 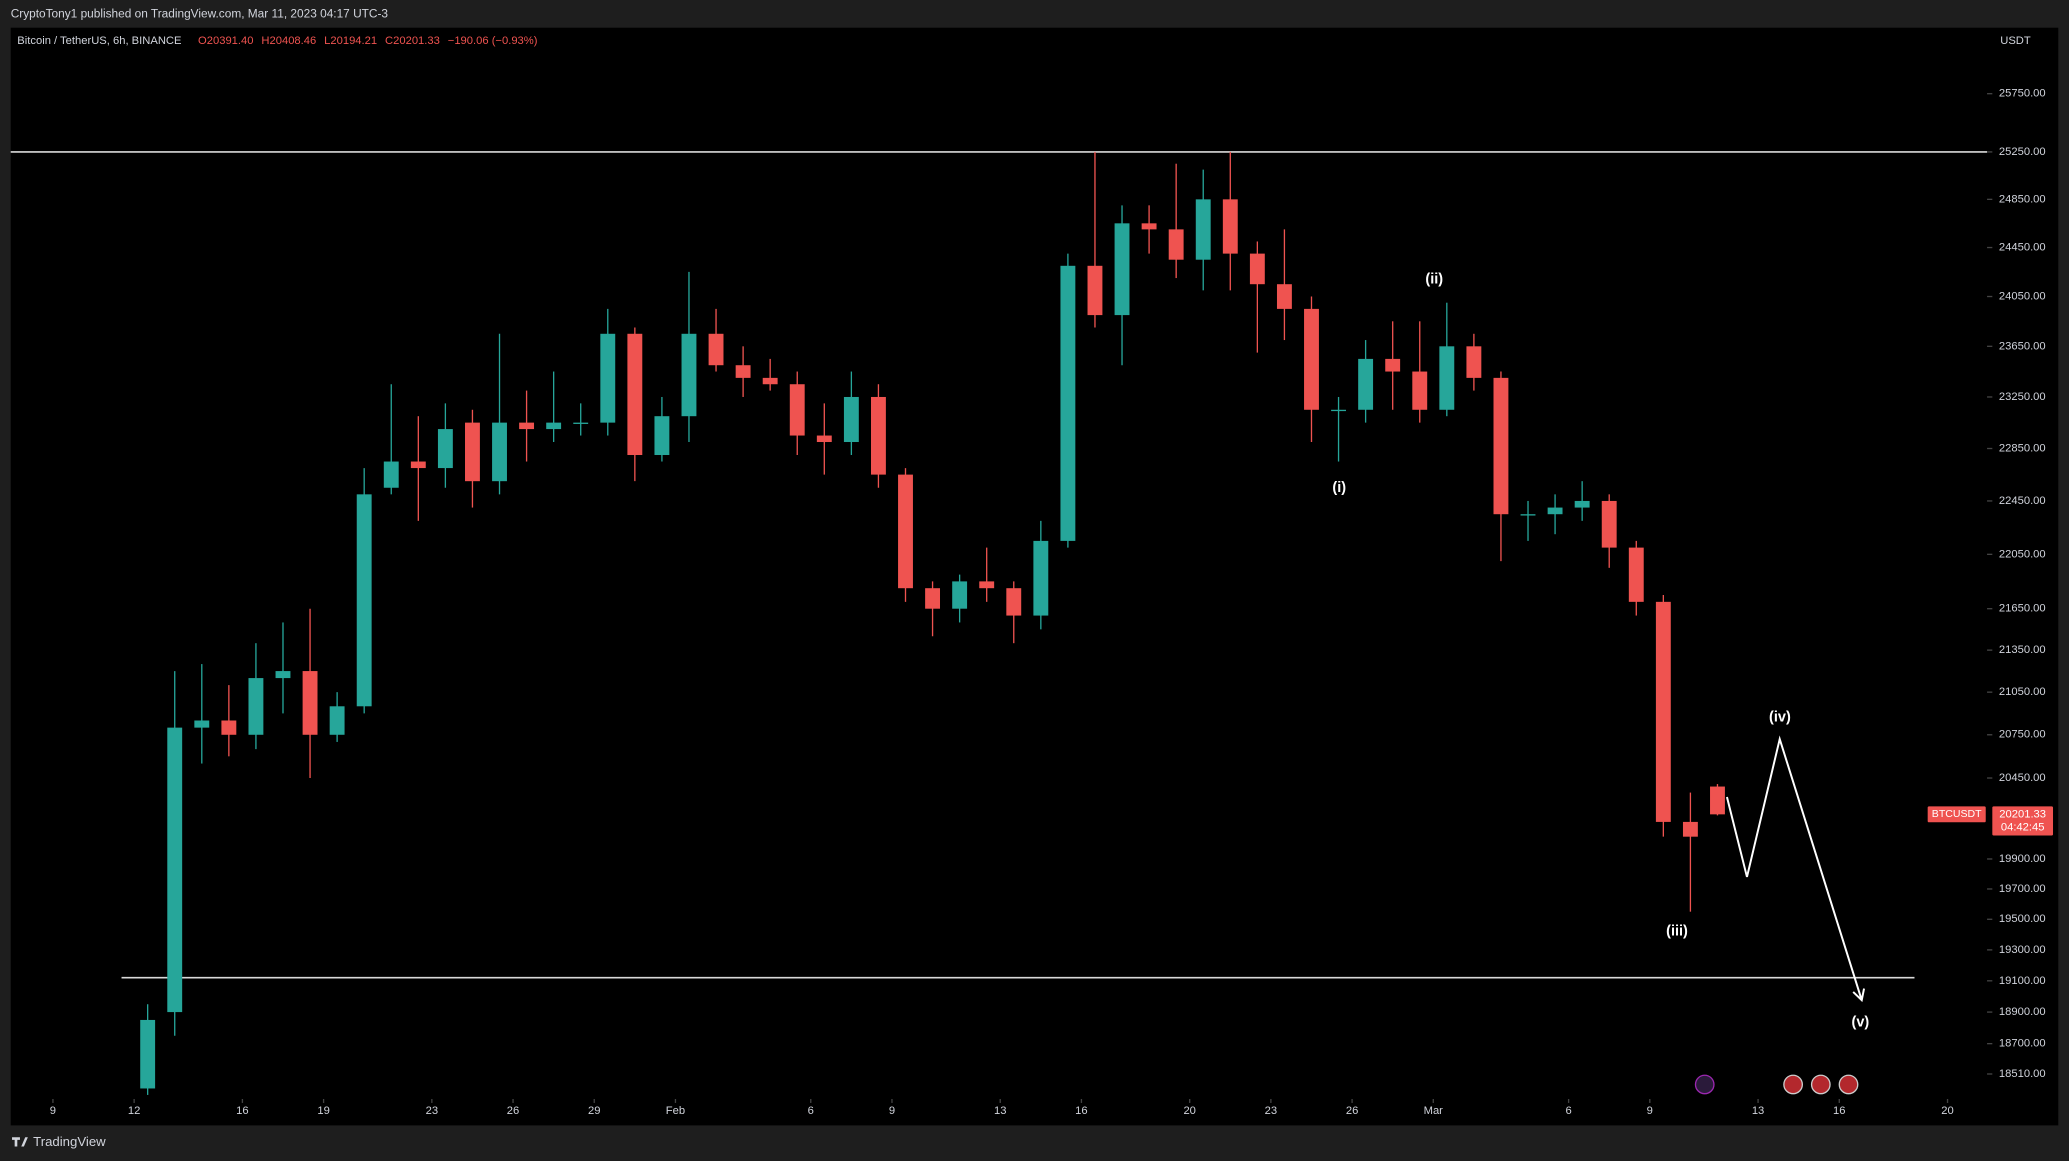 What do you see at coordinates (2022, 448) in the screenshot?
I see `y-tick-label: 22850.00` at bounding box center [2022, 448].